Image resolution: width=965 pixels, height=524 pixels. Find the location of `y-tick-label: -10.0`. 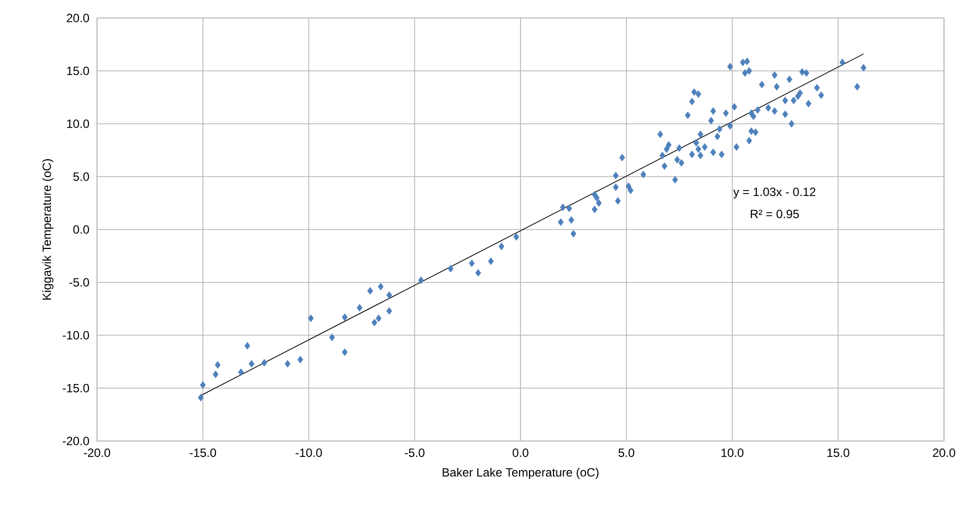

y-tick-label: -10.0 is located at coordinates (76, 335).